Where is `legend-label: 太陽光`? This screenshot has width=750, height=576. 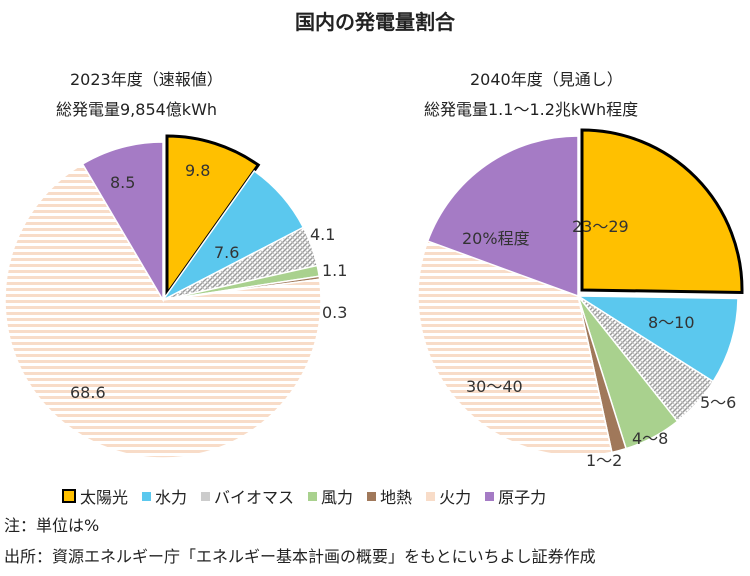
legend-label: 太陽光 is located at coordinates (104, 497).